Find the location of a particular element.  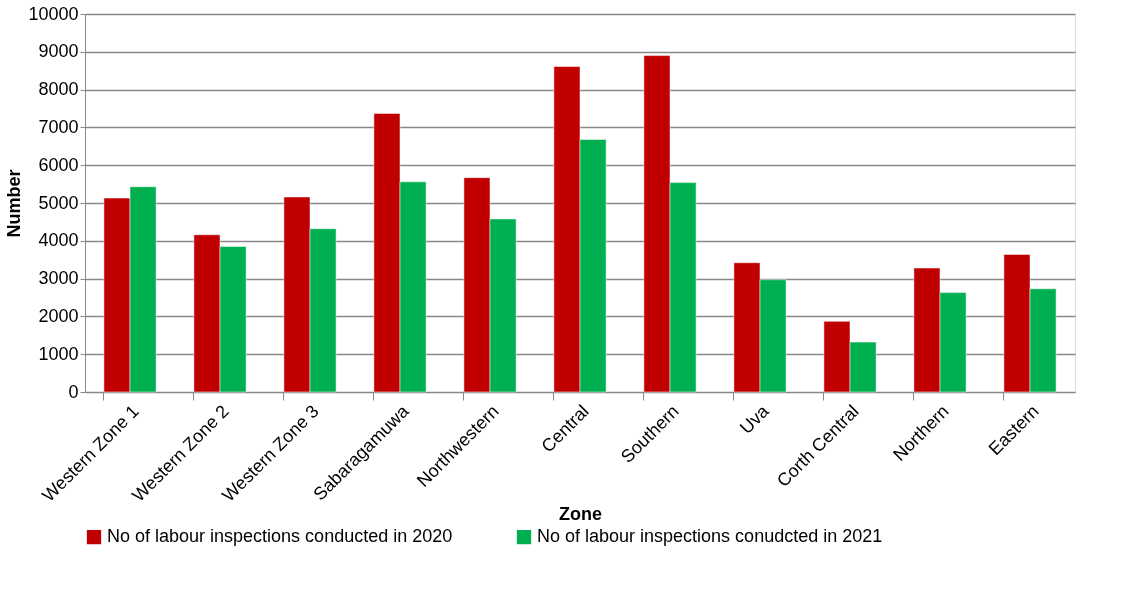

y-tick-label: 3000 is located at coordinates (58, 278).